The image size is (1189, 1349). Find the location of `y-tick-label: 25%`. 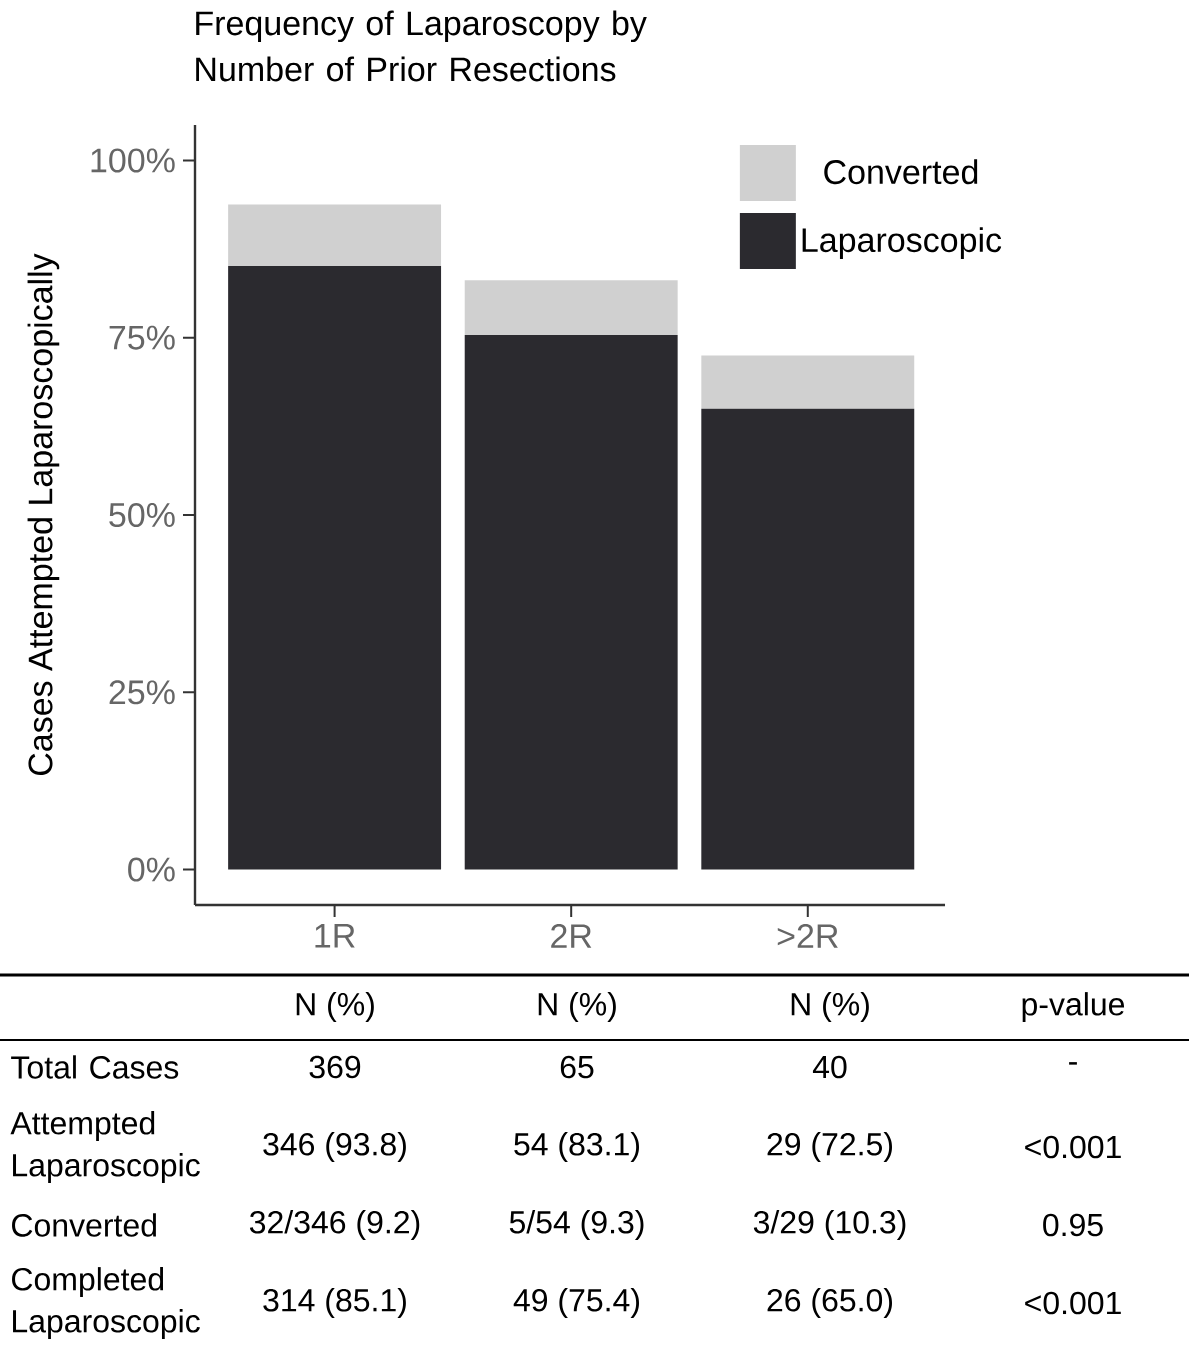

y-tick-label: 25% is located at coordinates (142, 692).